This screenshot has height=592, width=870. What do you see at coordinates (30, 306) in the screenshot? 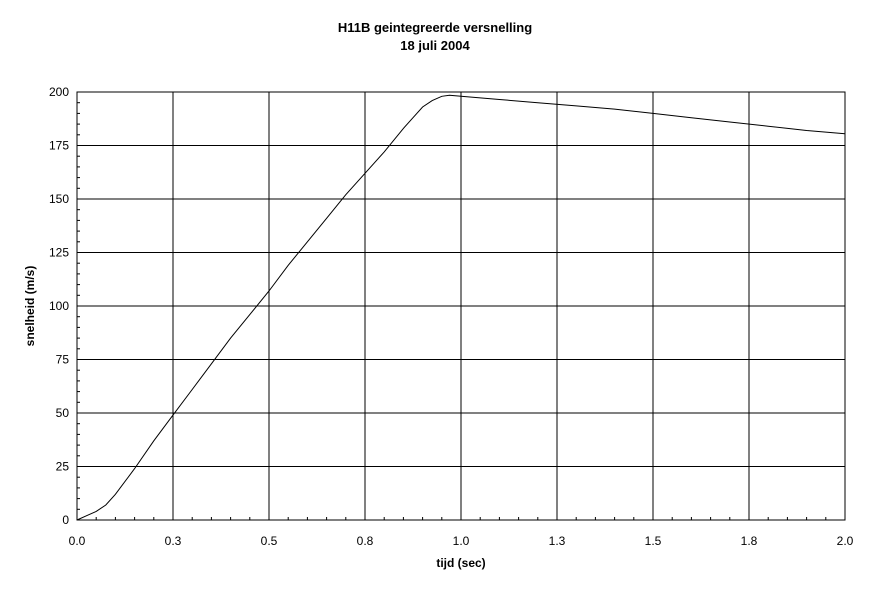
I see `y-axis-label: snelheid (m/s)` at bounding box center [30, 306].